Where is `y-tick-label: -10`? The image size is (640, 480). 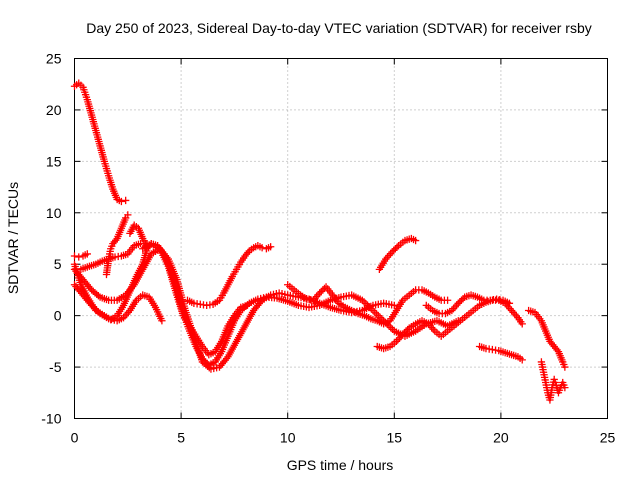 y-tick-label: -10 is located at coordinates (51, 419).